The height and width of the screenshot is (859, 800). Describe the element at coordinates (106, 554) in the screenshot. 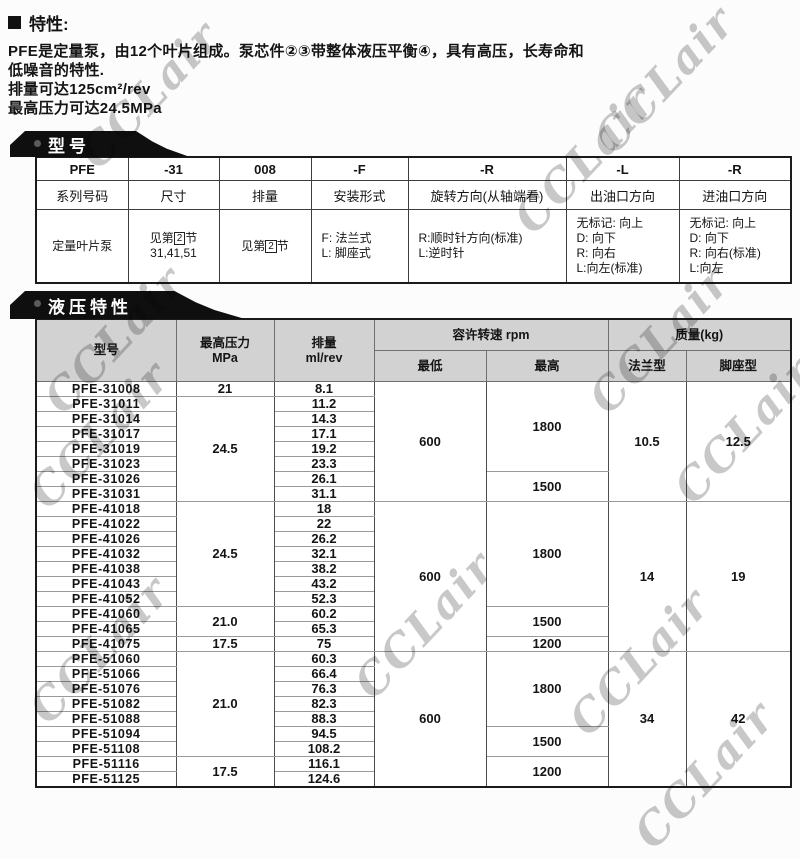

I see `model-name-cell: PFE-41032` at that location.